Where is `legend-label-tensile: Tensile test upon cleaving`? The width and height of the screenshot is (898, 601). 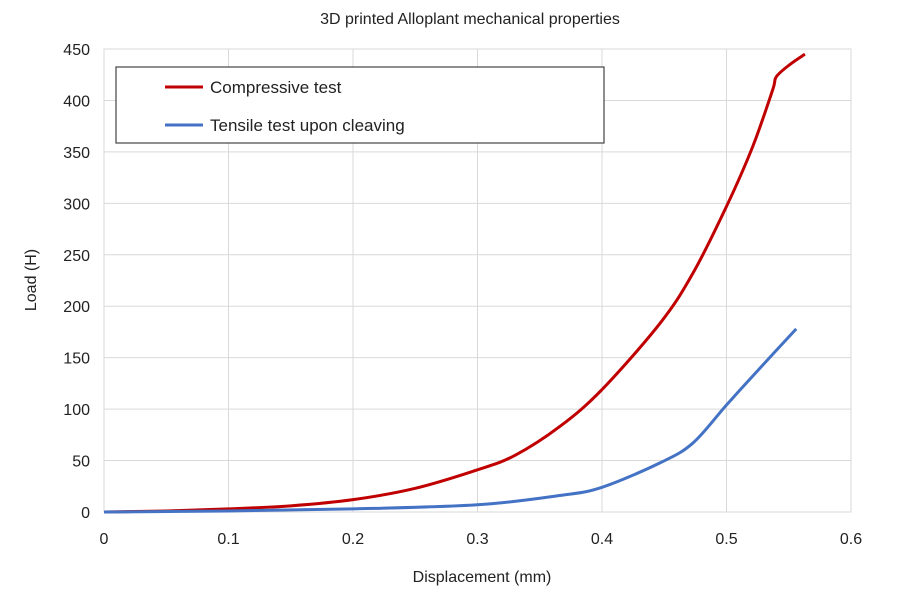
legend-label-tensile: Tensile test upon cleaving is located at coordinates (307, 125).